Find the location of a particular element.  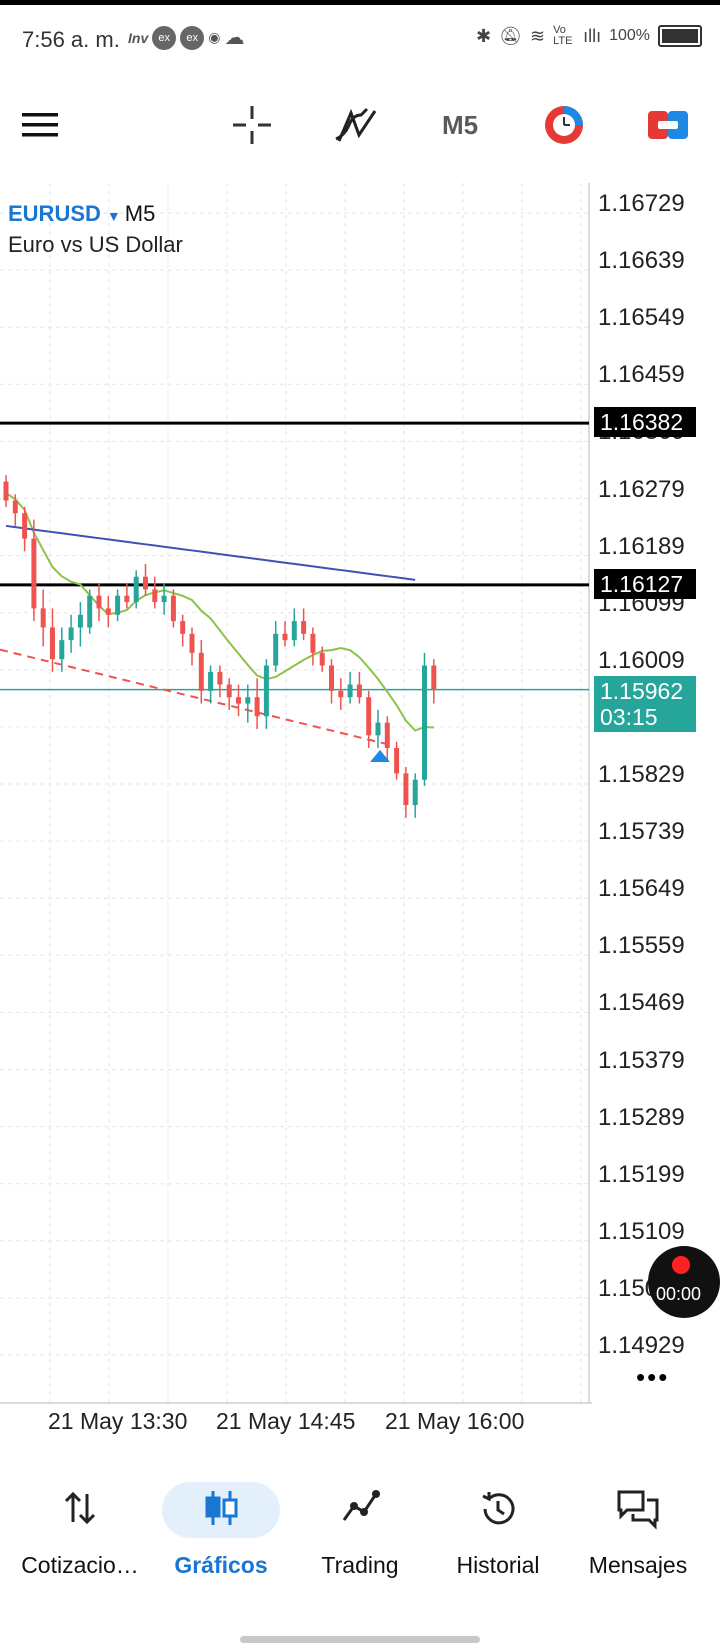

ex-app-icon: ex is located at coordinates (164, 37).